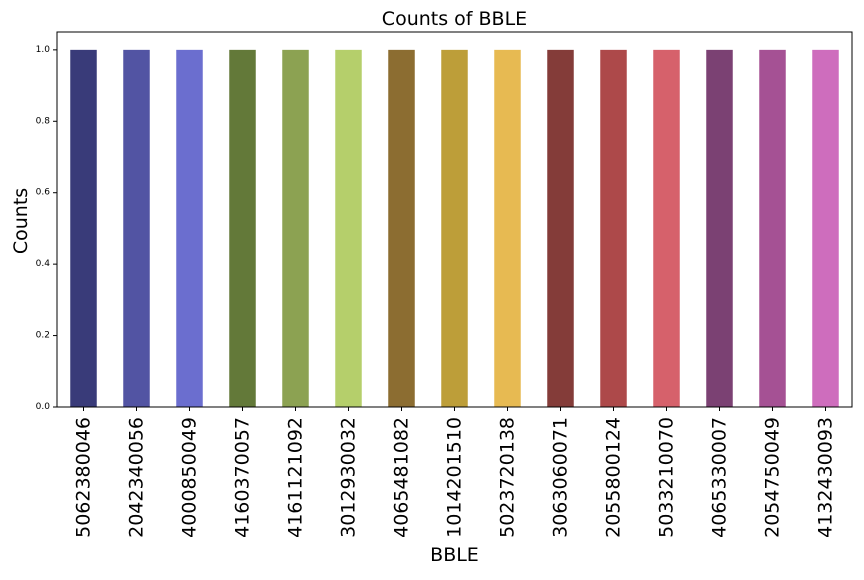  Describe the element at coordinates (84, 477) in the screenshot. I see `x-tick-label: 5062380046` at that location.